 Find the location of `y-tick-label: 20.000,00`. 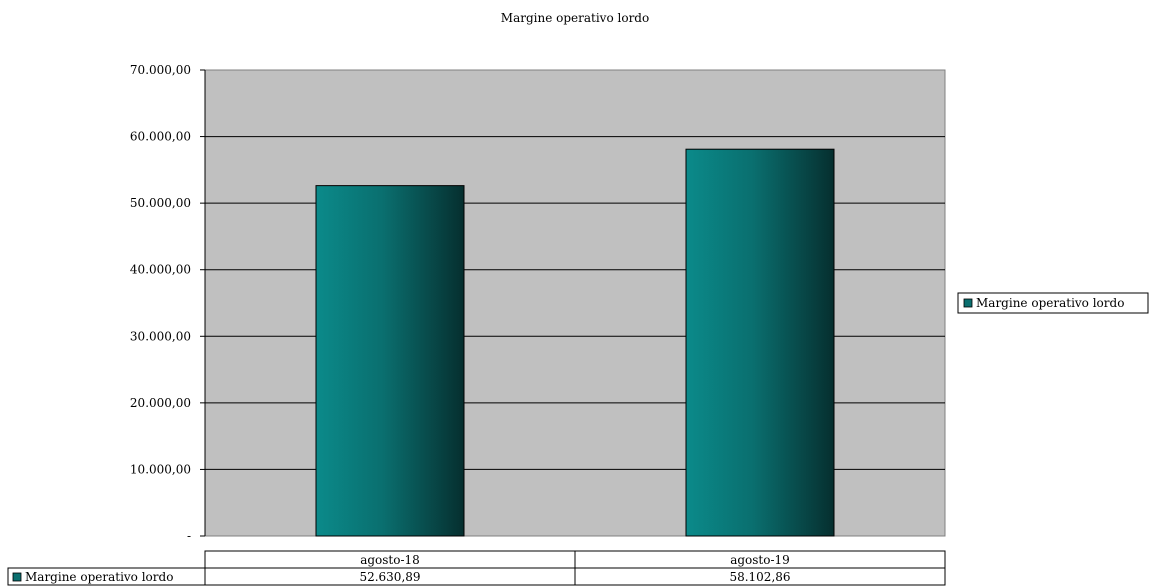

y-tick-label: 20.000,00 is located at coordinates (160, 403).